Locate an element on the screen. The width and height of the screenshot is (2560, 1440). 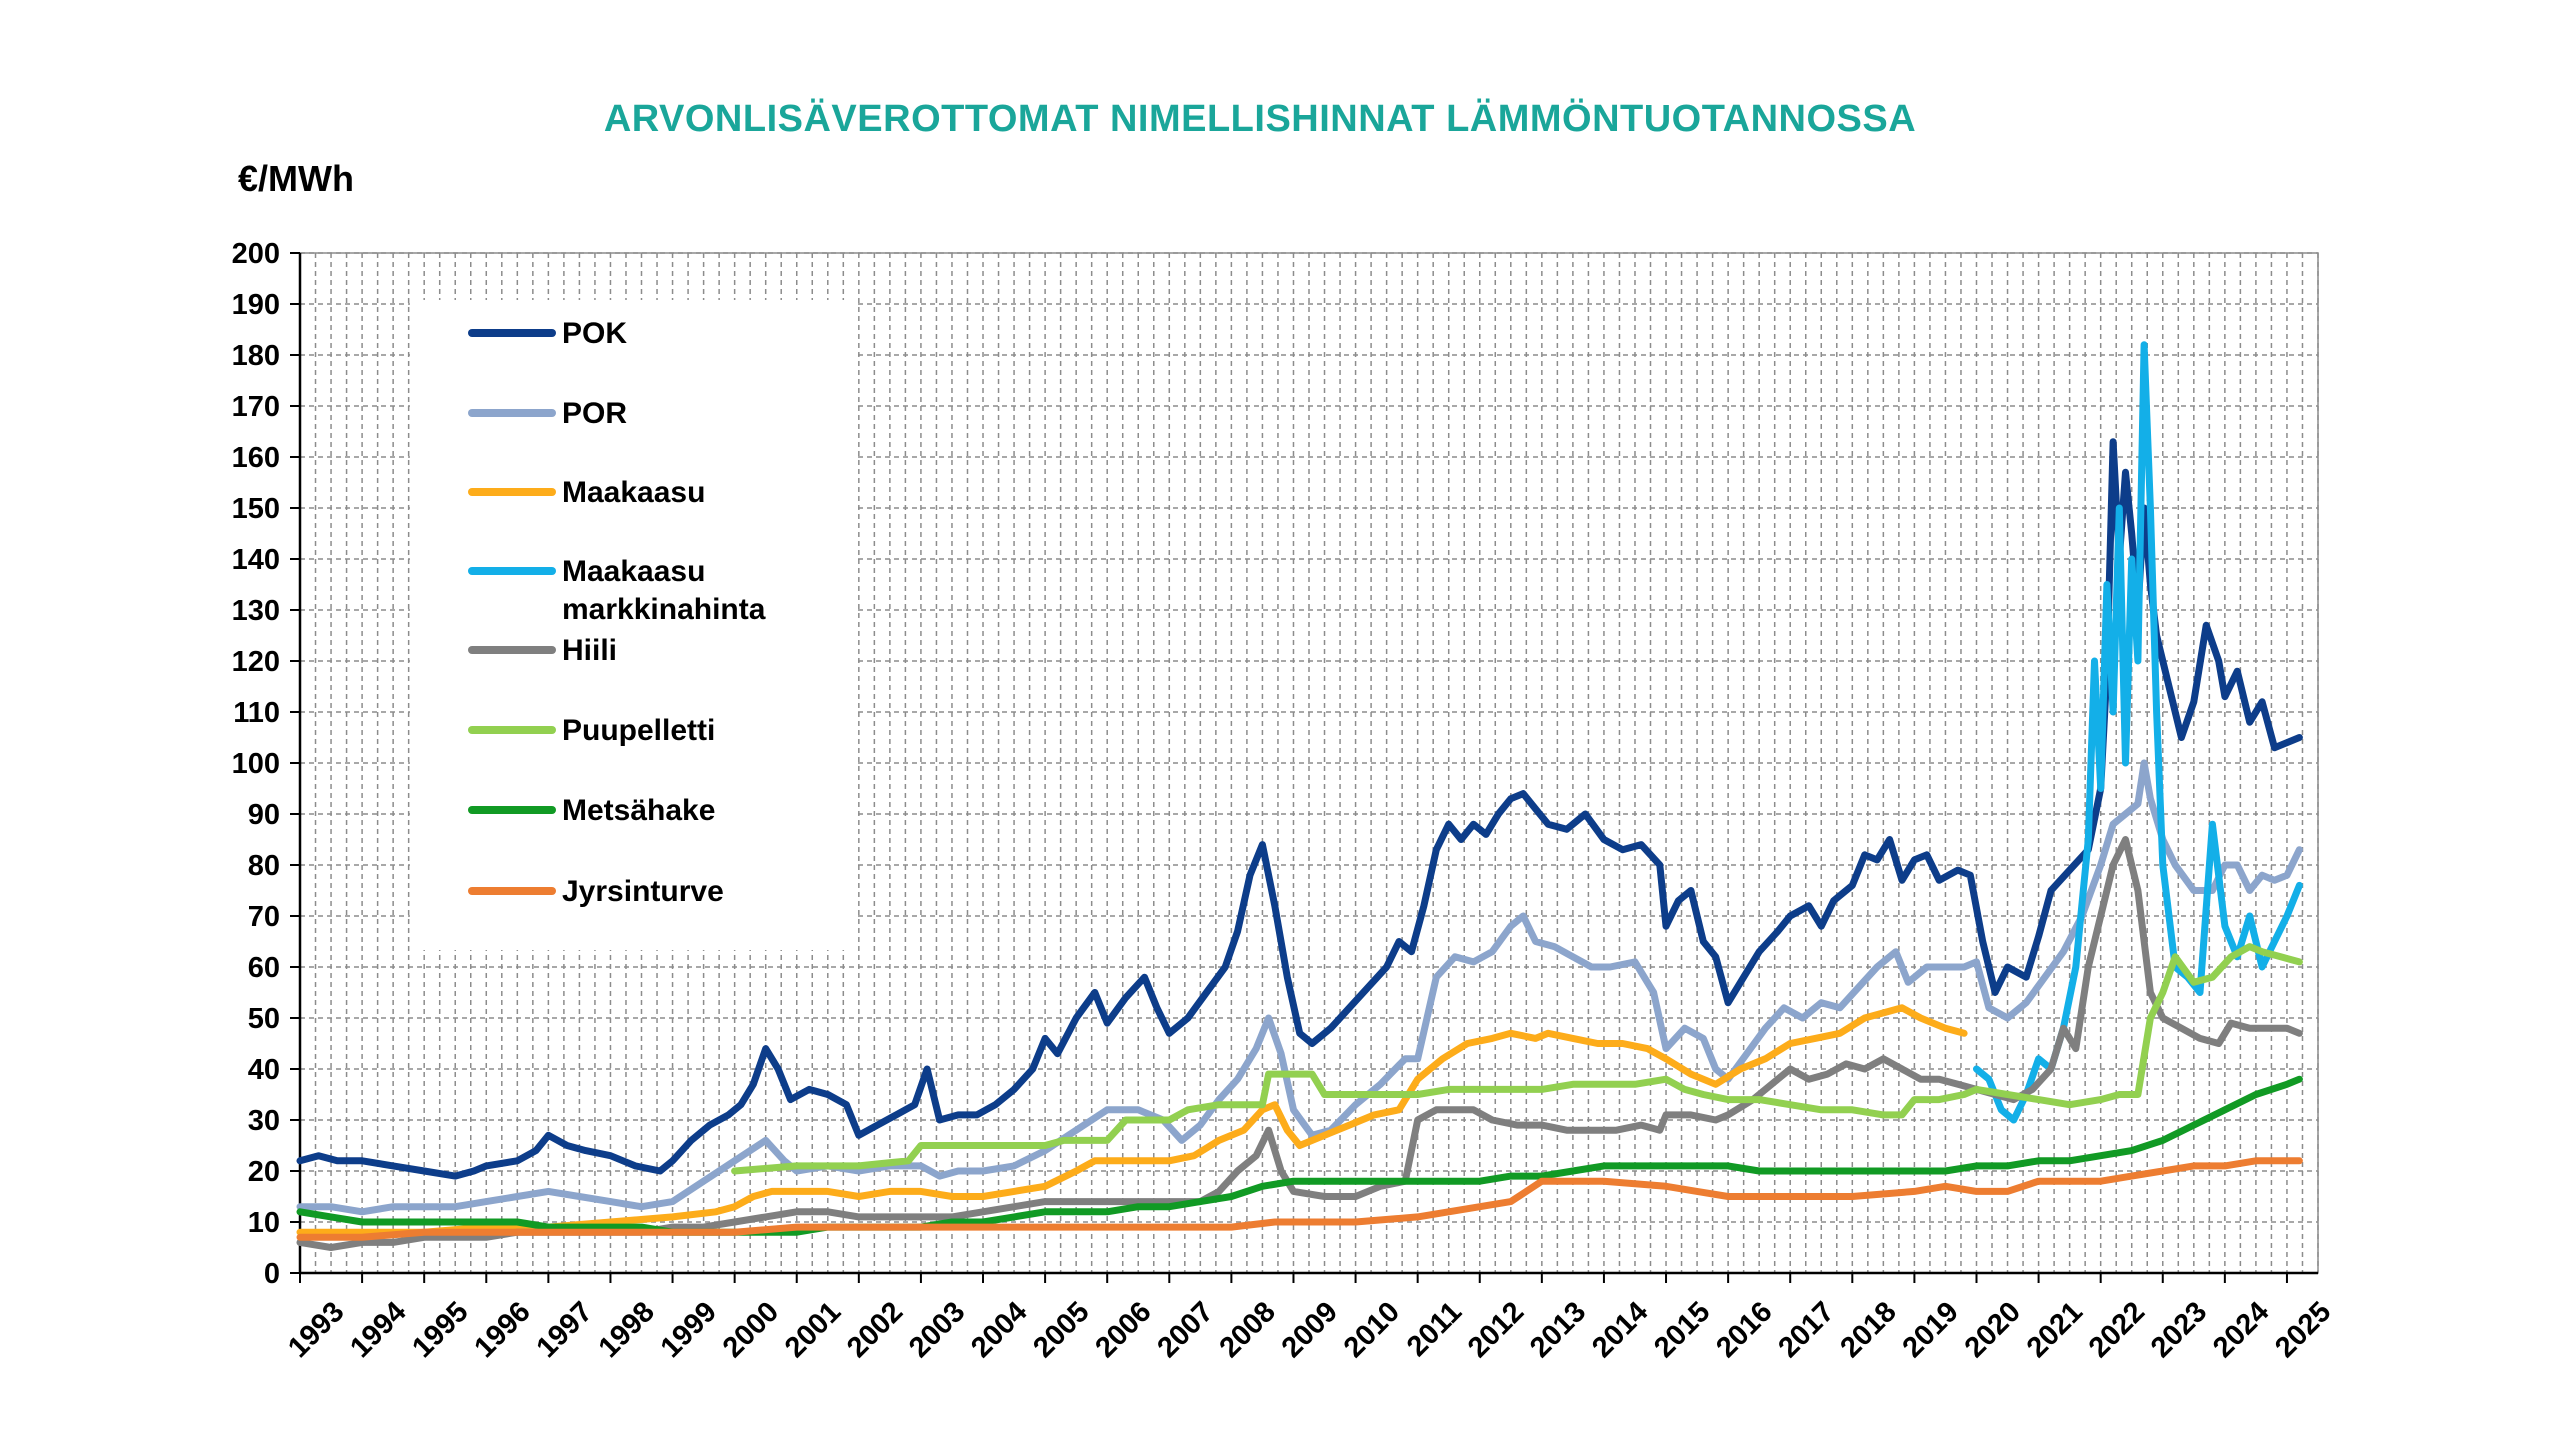
x-tick-label: 2021 is located at coordinates (2055, 1330).